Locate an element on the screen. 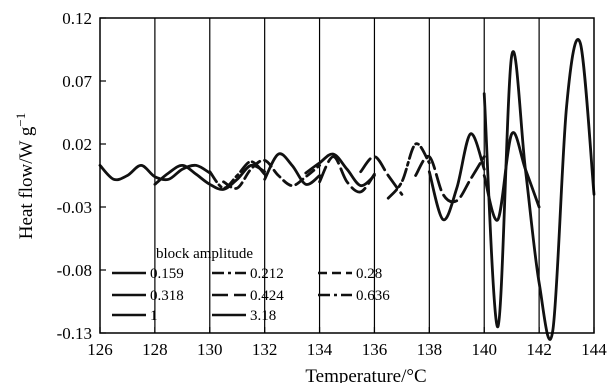 The image size is (608, 383). legend-entry: 0.28 is located at coordinates (350, 274).